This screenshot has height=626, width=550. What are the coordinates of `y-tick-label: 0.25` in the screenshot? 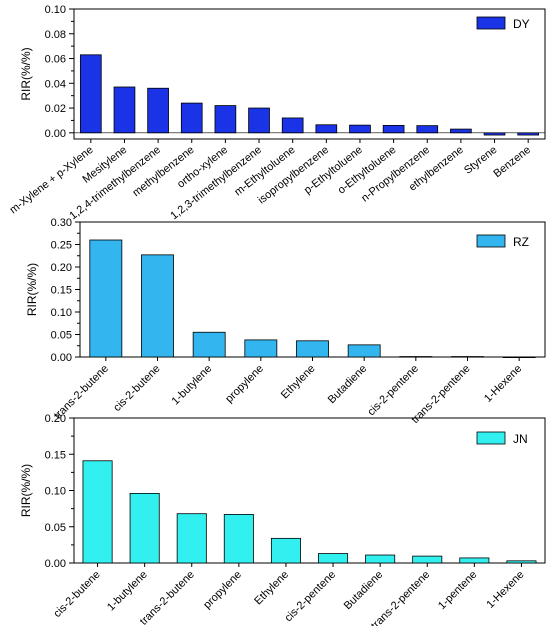 It's located at (61, 246).